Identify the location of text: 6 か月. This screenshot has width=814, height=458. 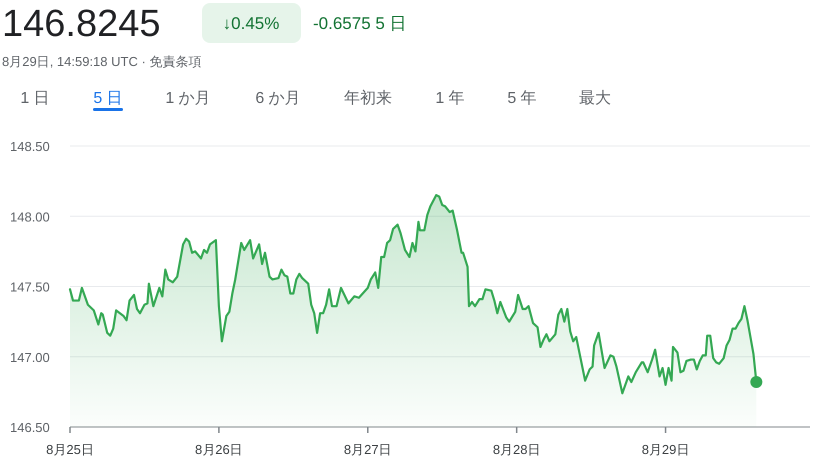
(278, 98).